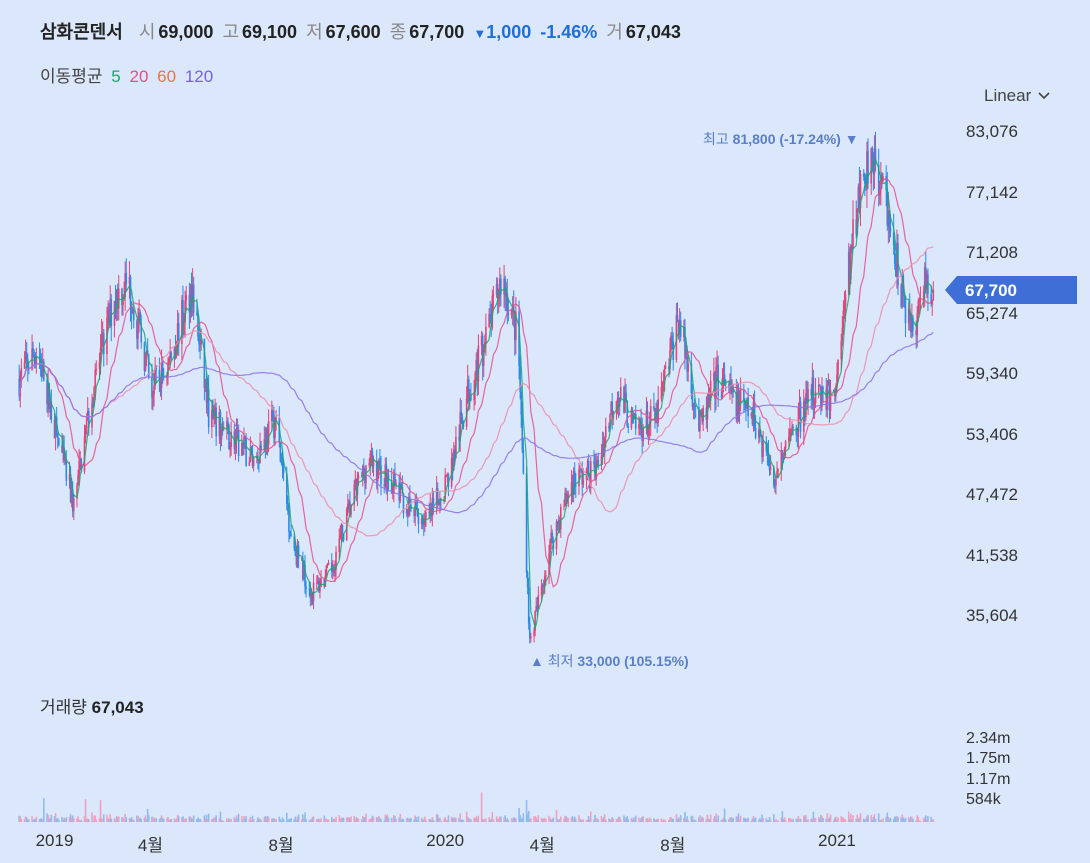  What do you see at coordinates (988, 779) in the screenshot?
I see `volume-tick-label: 1.17m` at bounding box center [988, 779].